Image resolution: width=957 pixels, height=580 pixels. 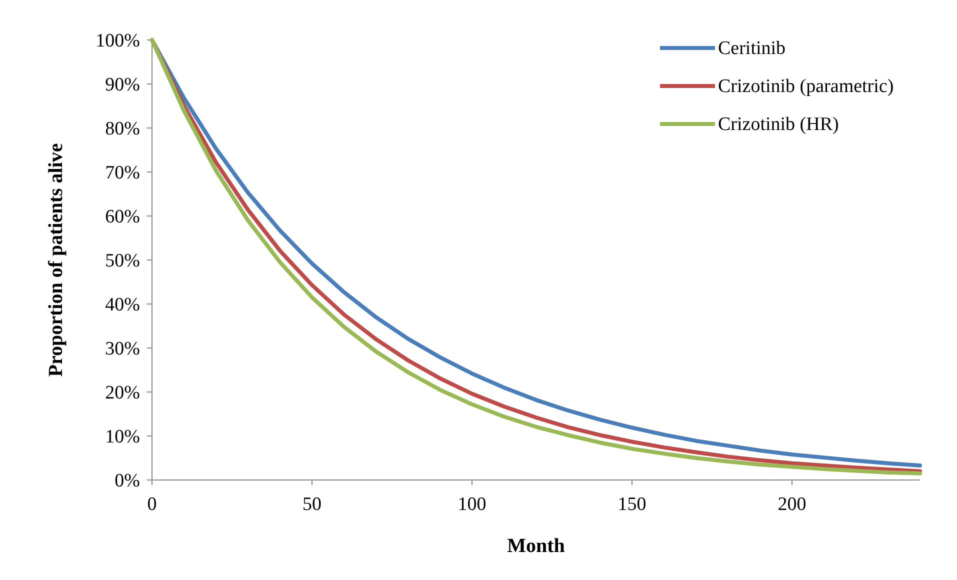 What do you see at coordinates (122, 349) in the screenshot?
I see `y-tick-label: 30%` at bounding box center [122, 349].